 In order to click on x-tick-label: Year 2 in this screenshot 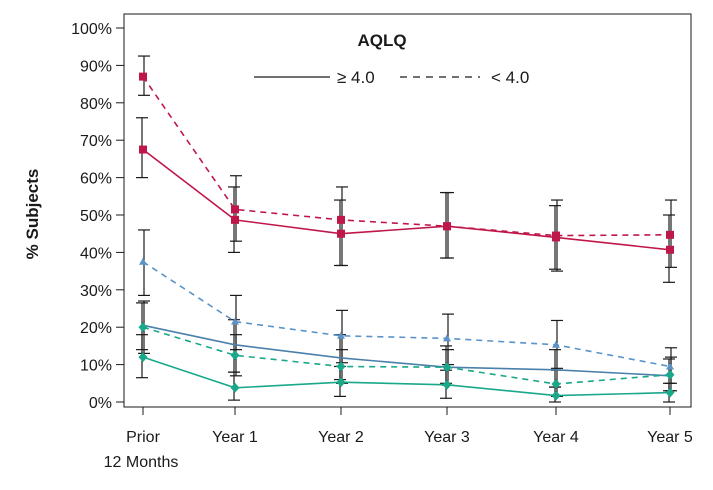, I will do `click(341, 437)`.